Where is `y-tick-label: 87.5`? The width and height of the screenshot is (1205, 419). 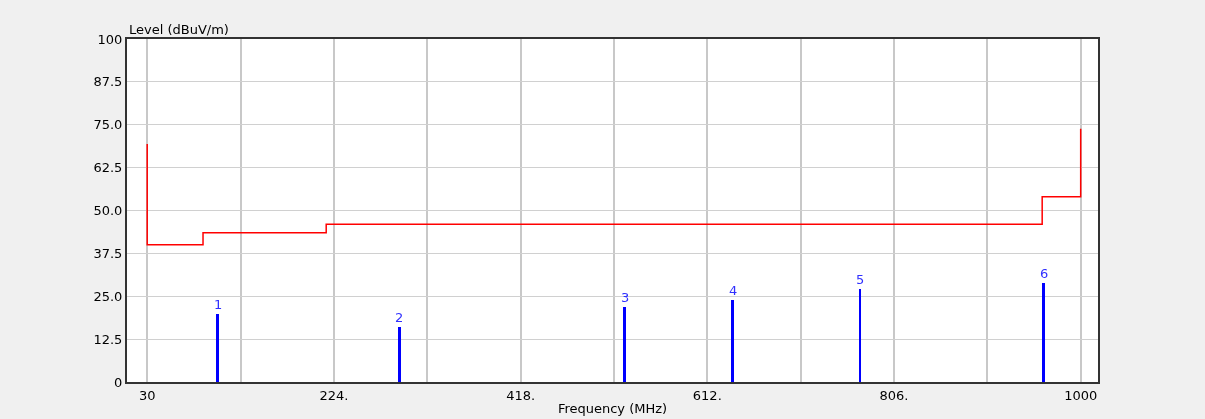
y-tick-label: 87.5 is located at coordinates (108, 82).